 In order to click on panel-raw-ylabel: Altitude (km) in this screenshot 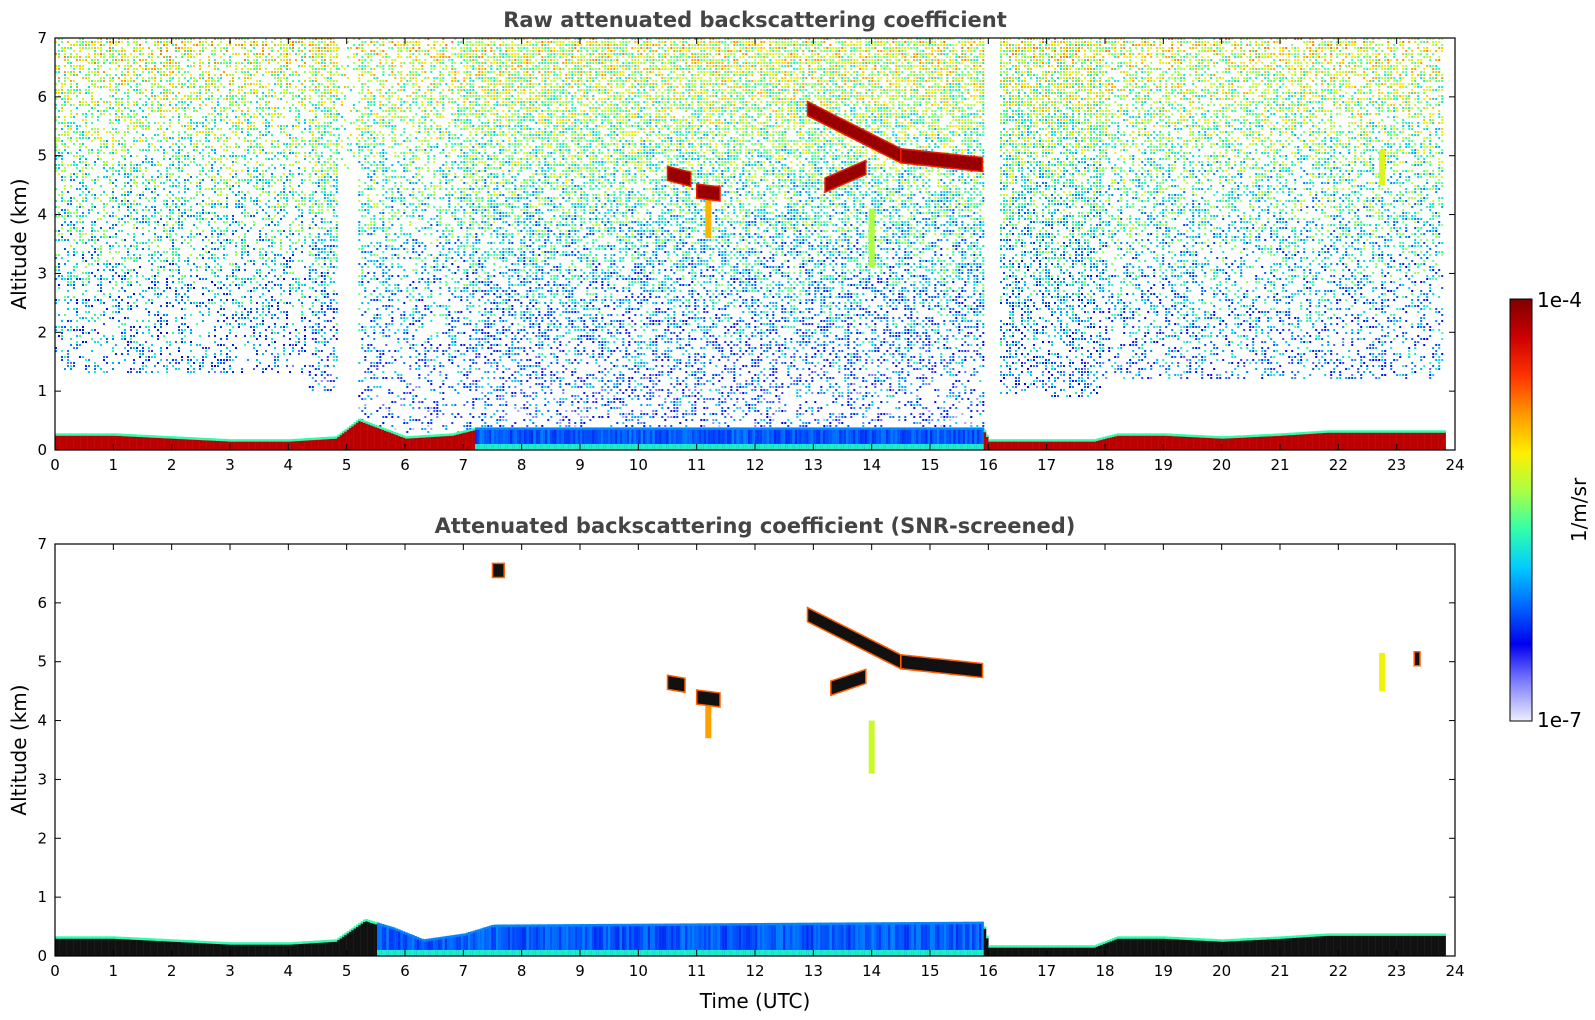, I will do `click(19, 243)`.